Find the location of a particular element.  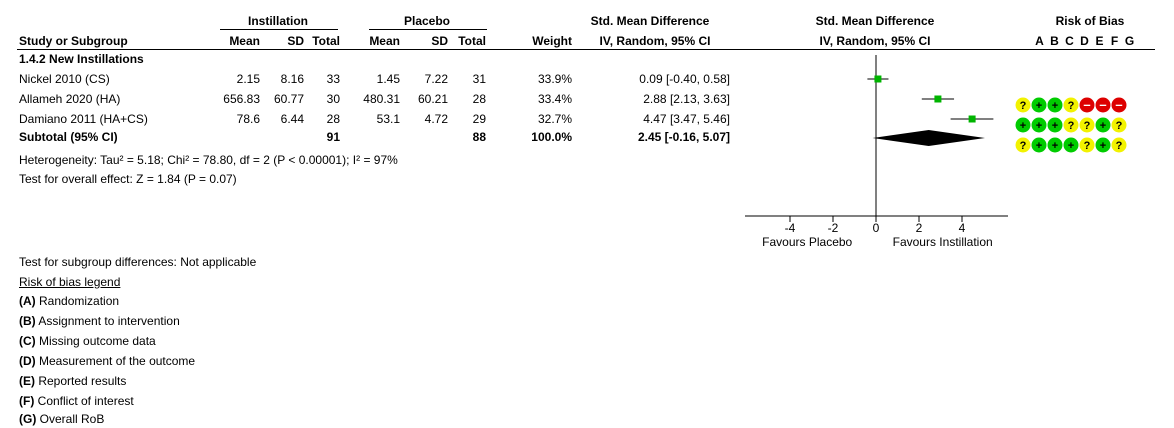

legend-item: (A) Randomization is located at coordinates (69, 301).